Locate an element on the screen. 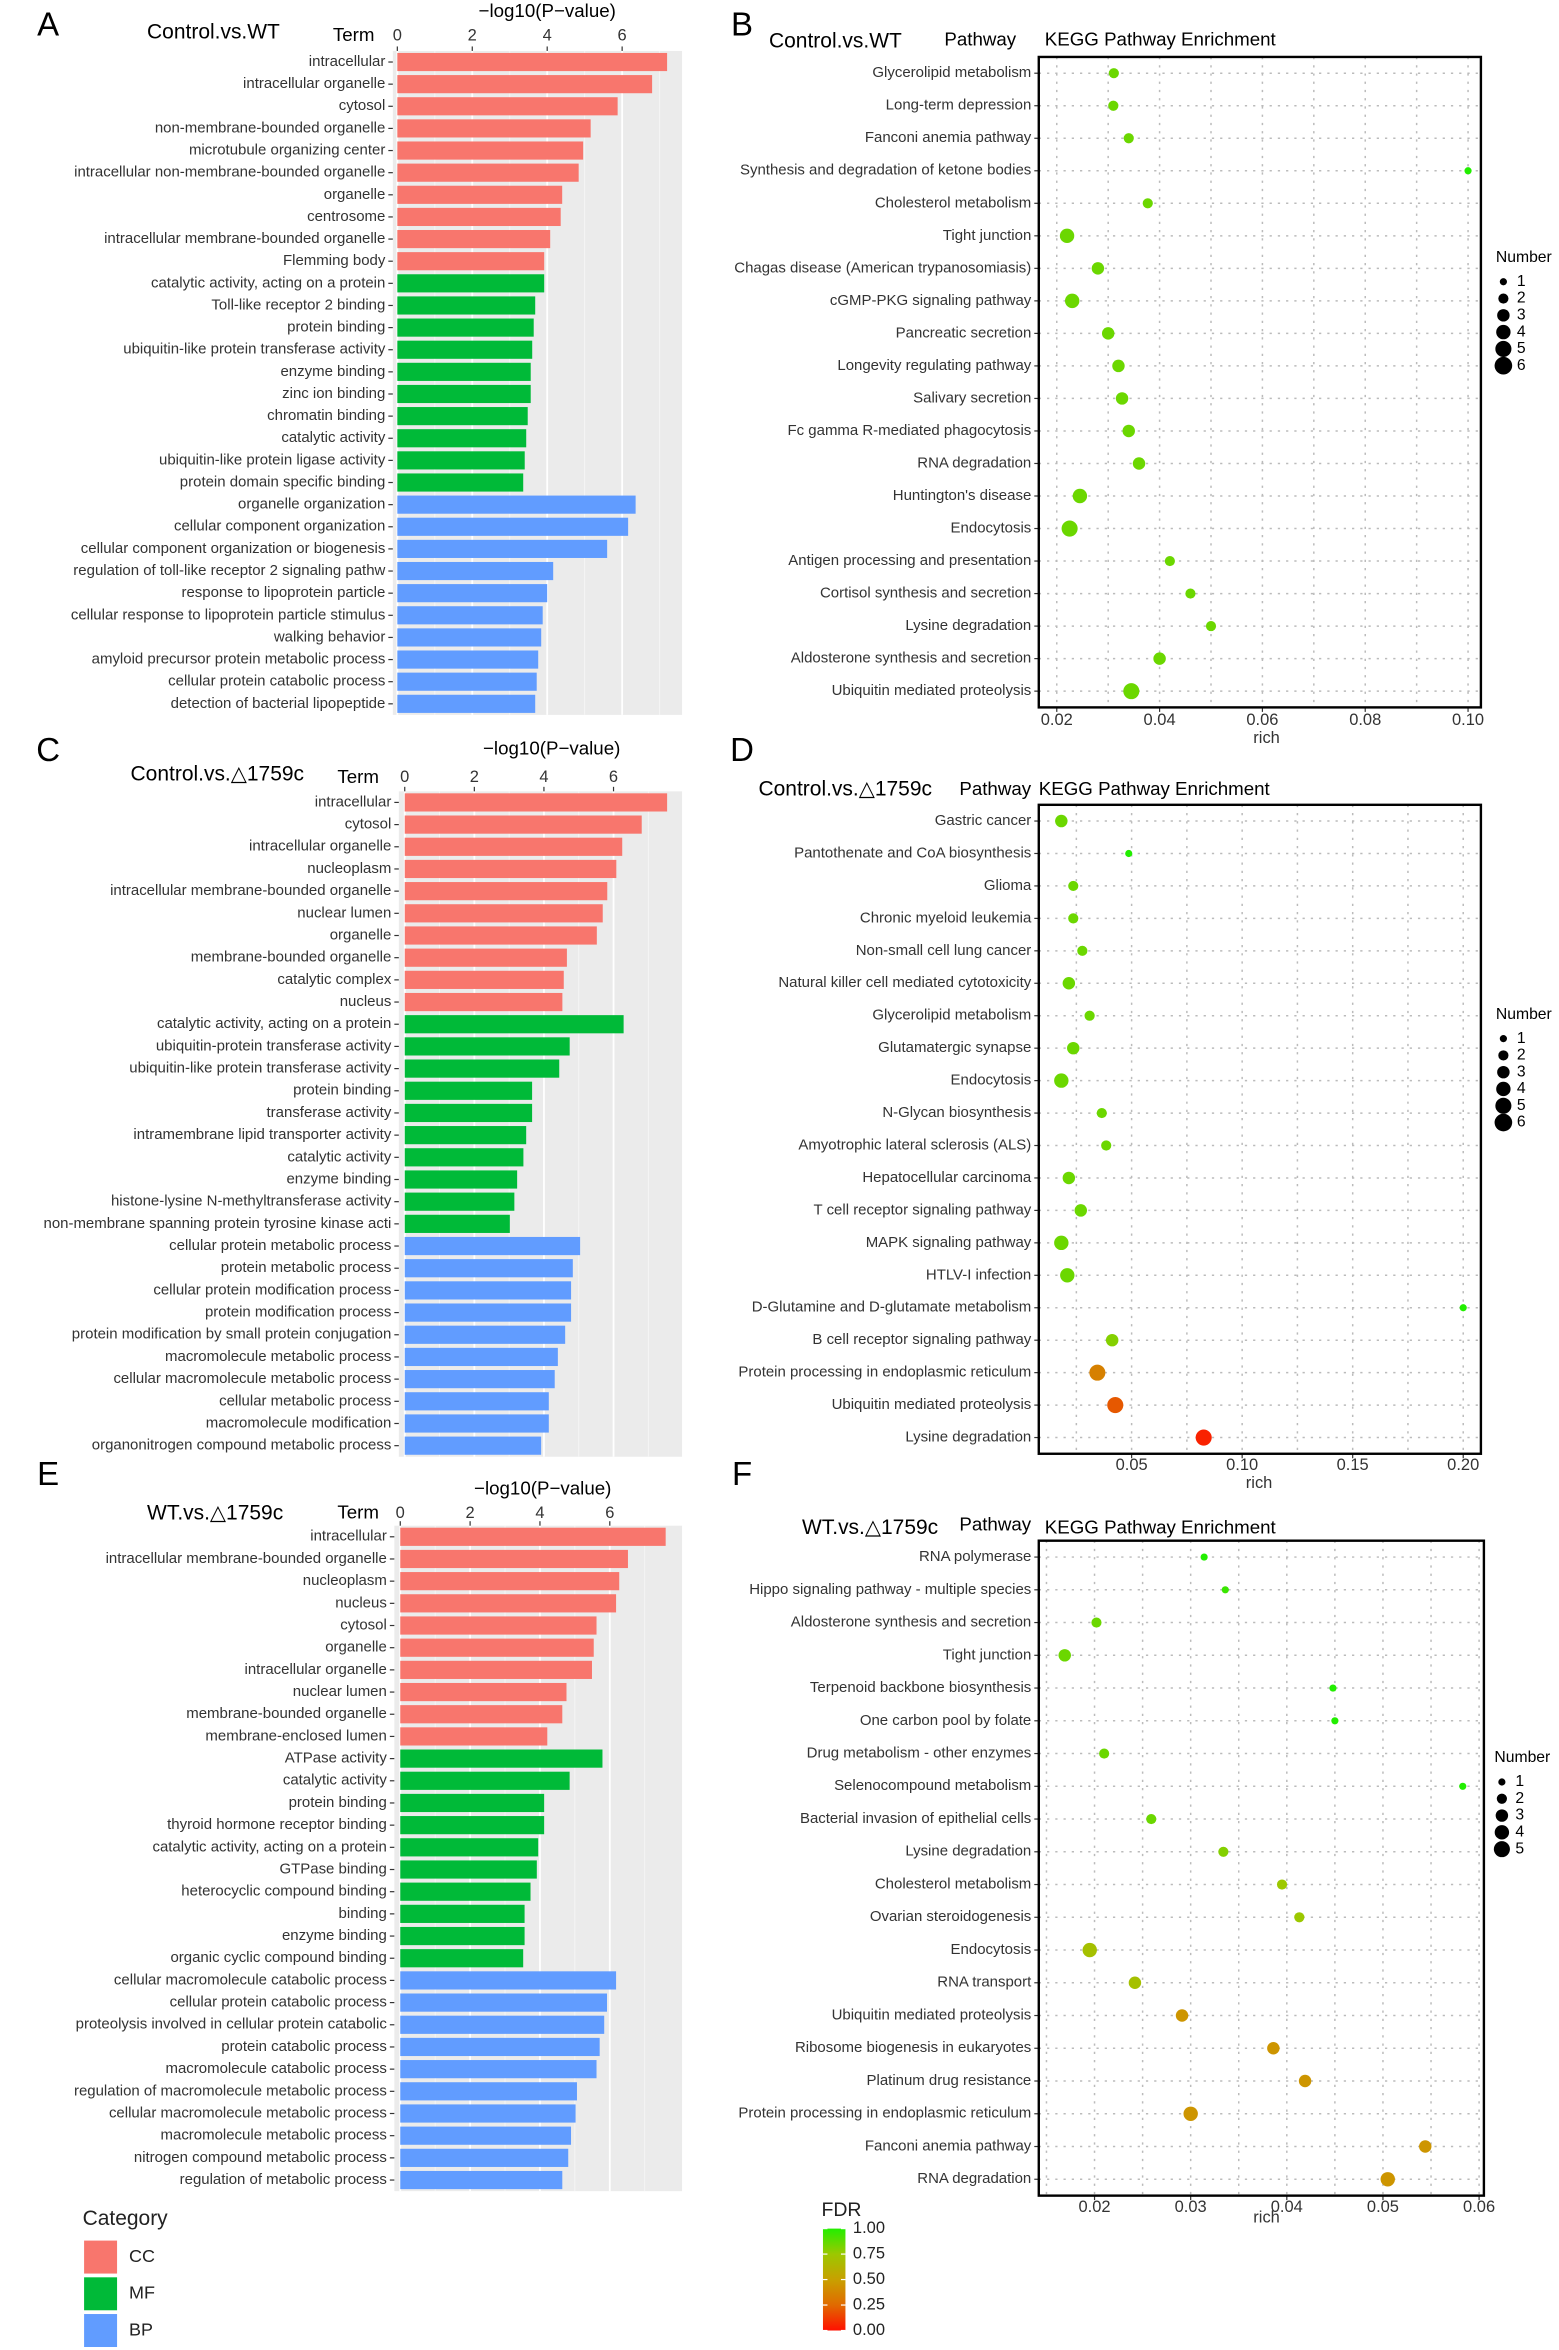  x-tick-label: 0.03 is located at coordinates (1191, 2207).